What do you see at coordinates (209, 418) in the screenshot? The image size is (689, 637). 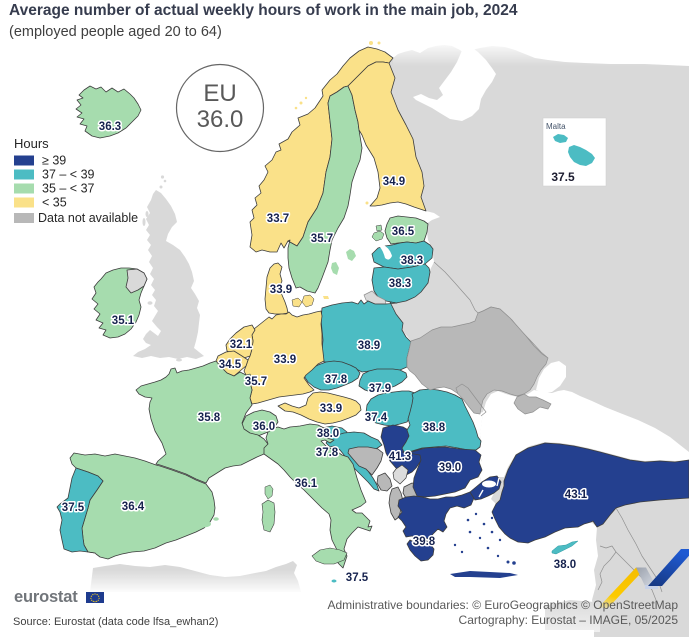 I see `svg-text: 35.8` at bounding box center [209, 418].